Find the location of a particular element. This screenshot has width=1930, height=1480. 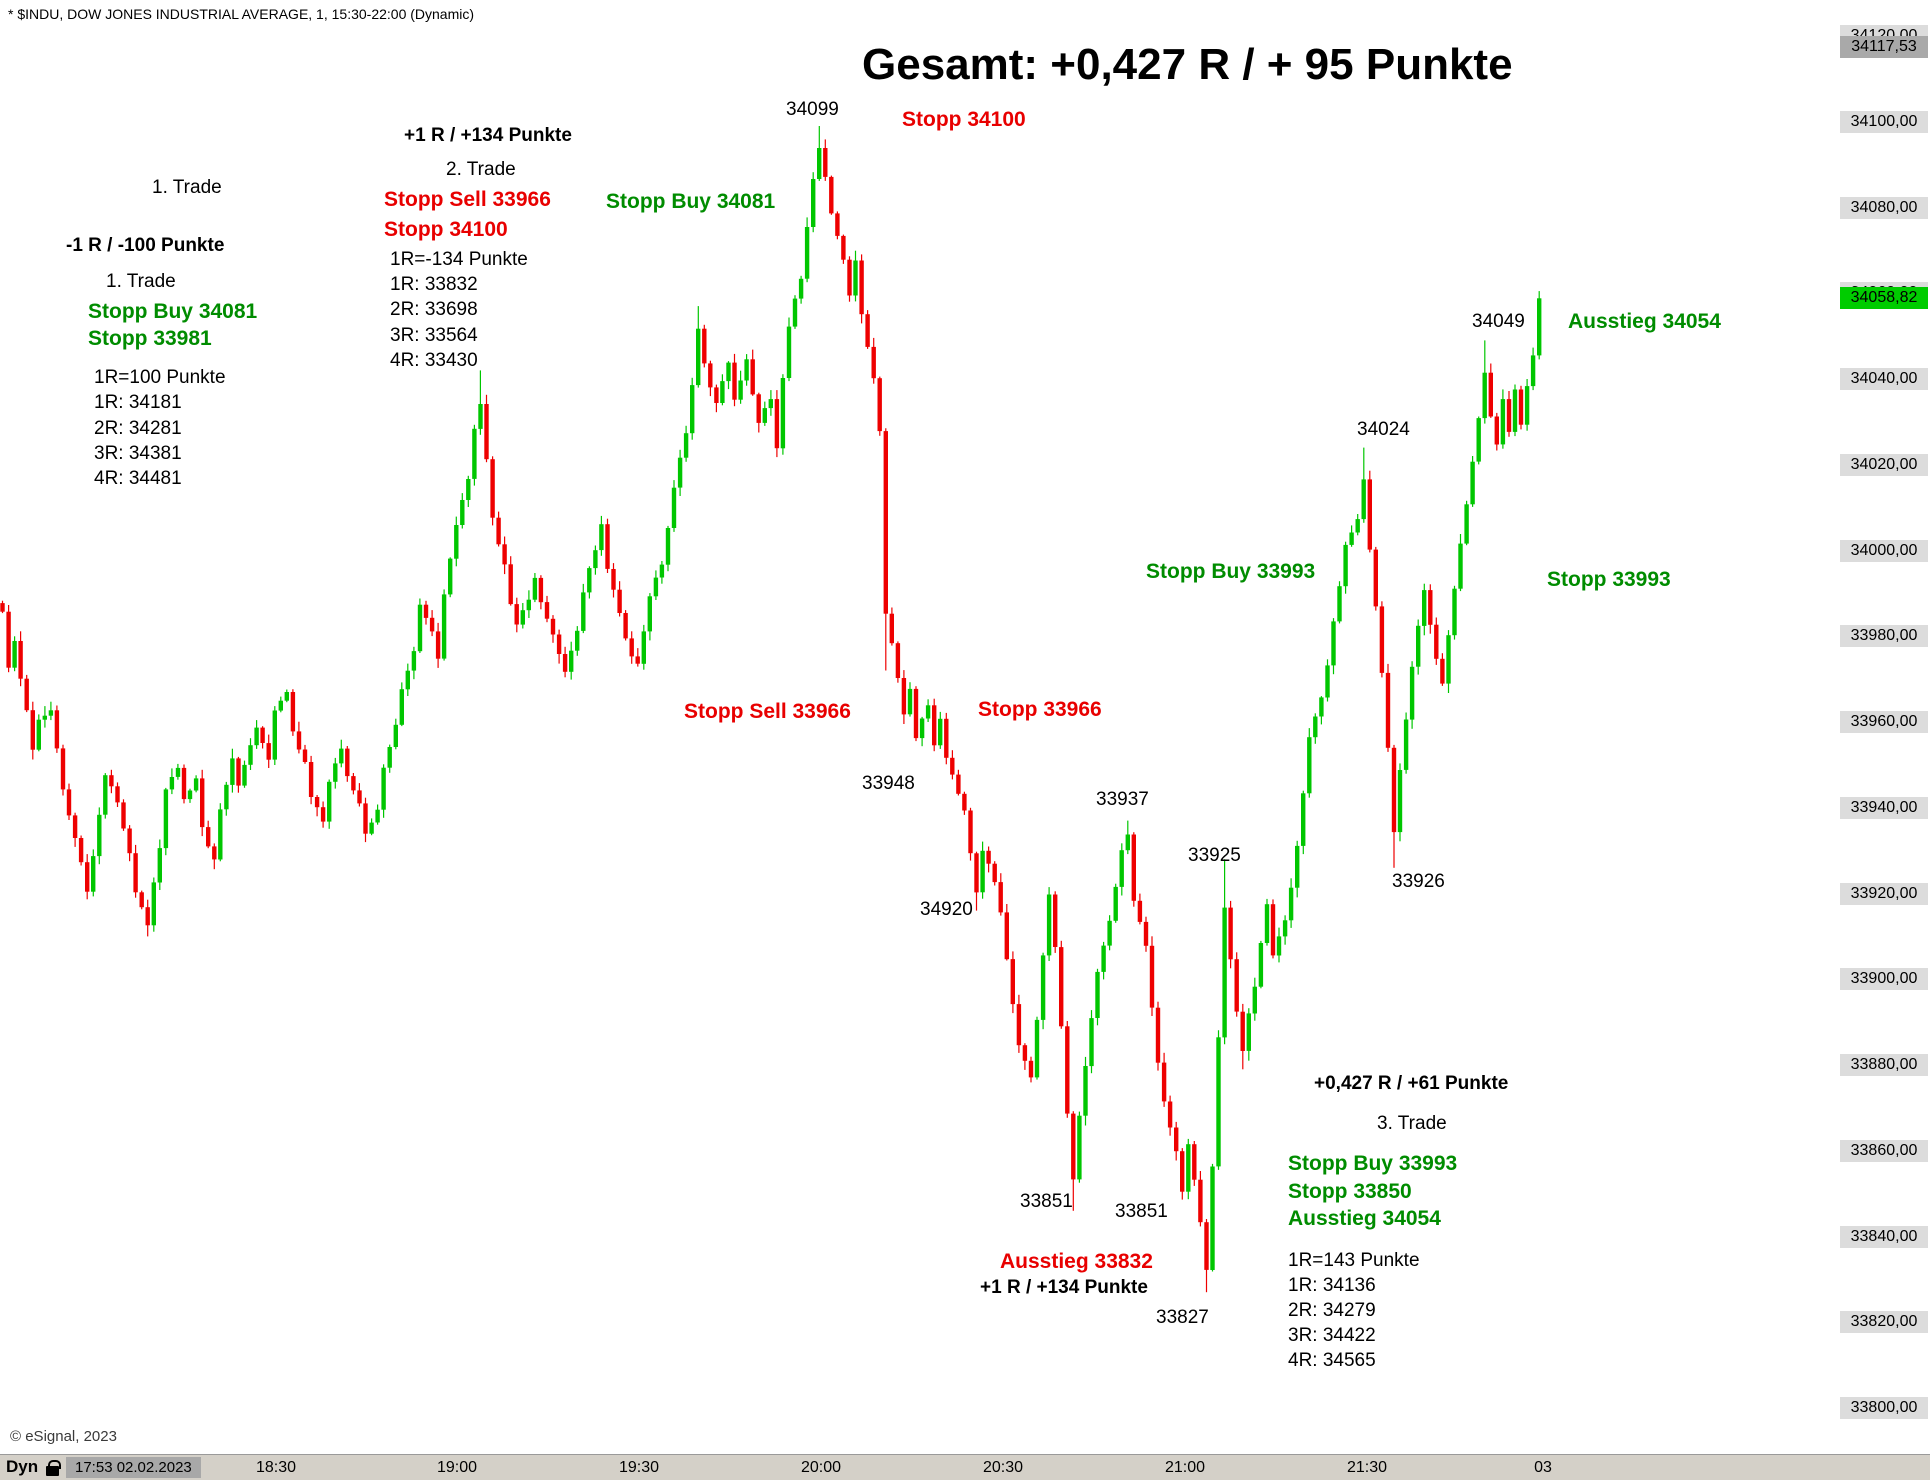

price-tick-label: 34000,00 is located at coordinates (1884, 550).